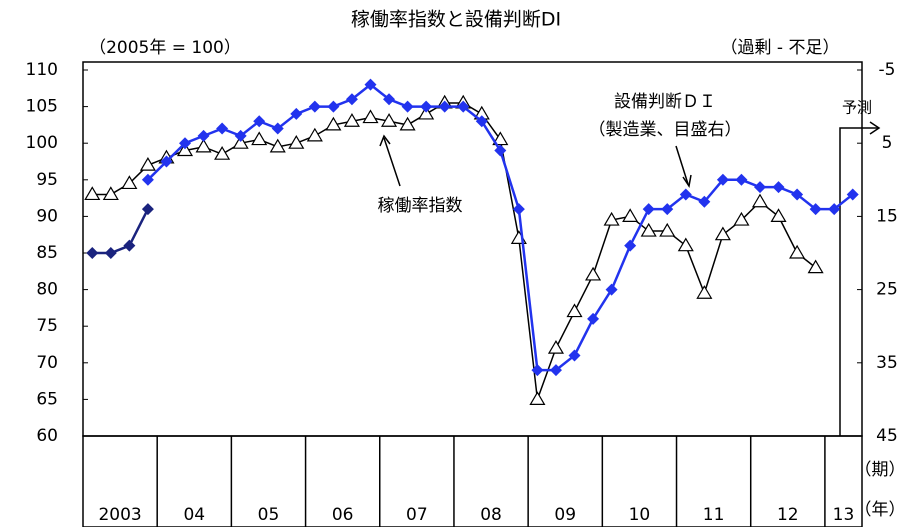  I want to click on forecast-label: 予測, so click(857, 108).